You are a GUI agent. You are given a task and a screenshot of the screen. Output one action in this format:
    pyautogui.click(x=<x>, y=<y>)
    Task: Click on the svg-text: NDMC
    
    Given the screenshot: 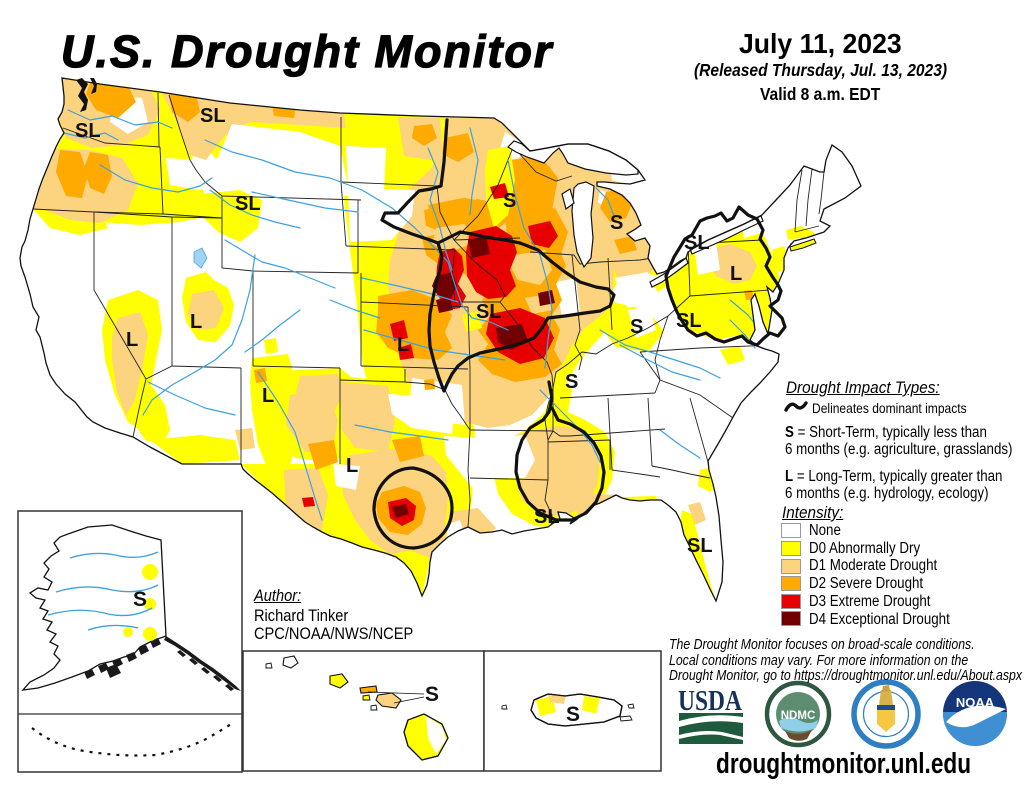 What is the action you would take?
    pyautogui.click(x=798, y=716)
    